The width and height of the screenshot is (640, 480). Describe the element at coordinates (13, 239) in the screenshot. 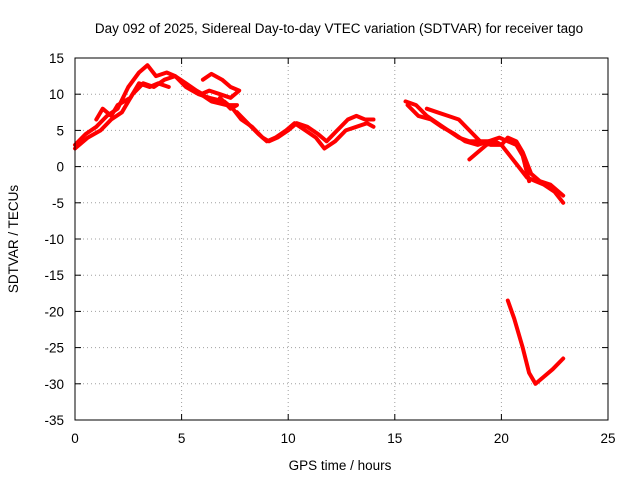

I see `y-axis-label: SDTVAR / TECUs` at that location.